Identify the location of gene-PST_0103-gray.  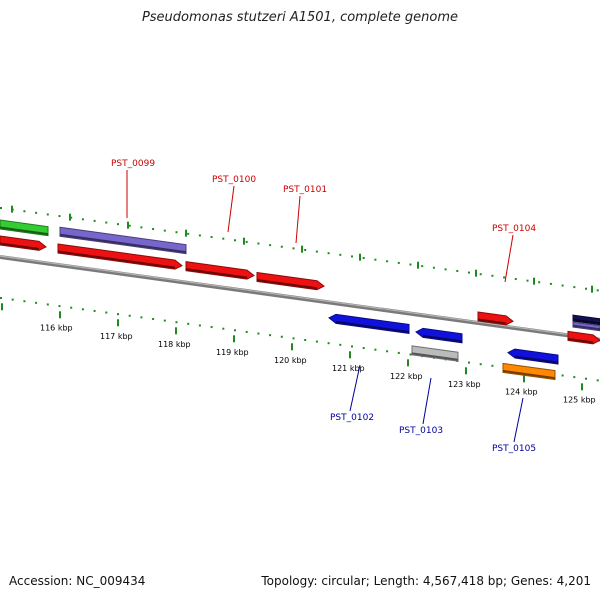
(435, 353).